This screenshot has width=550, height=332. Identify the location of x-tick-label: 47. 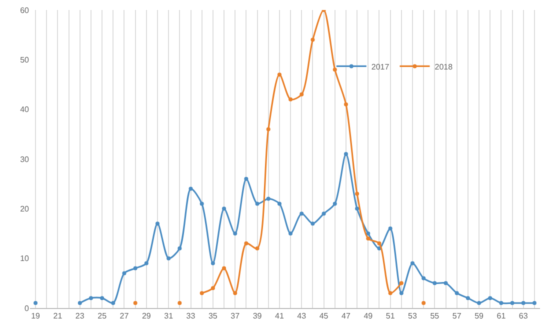
(346, 316).